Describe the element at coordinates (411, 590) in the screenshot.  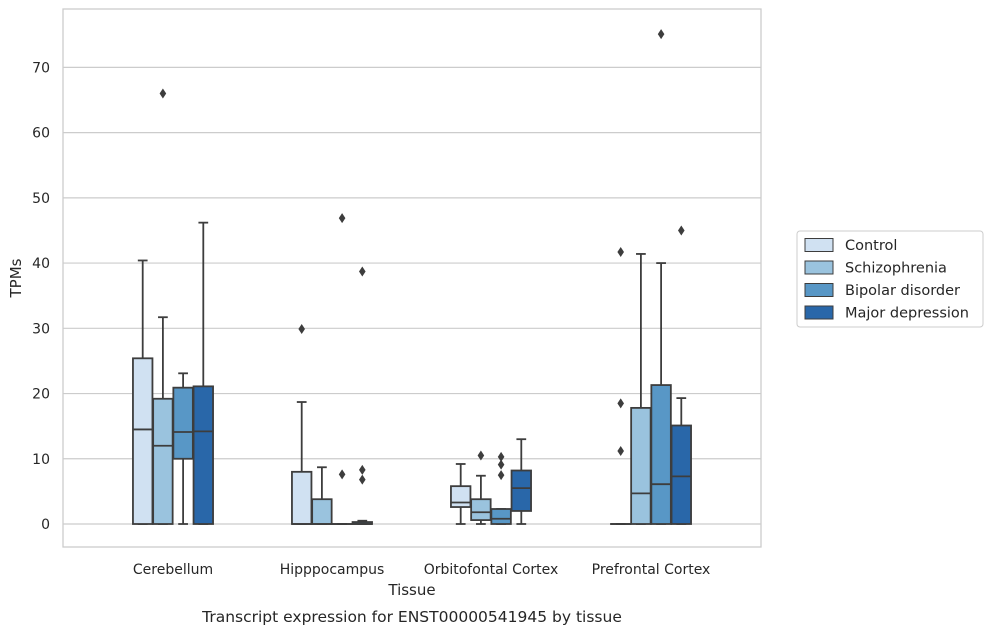
I see `x-axis-title: Tissue` at that location.